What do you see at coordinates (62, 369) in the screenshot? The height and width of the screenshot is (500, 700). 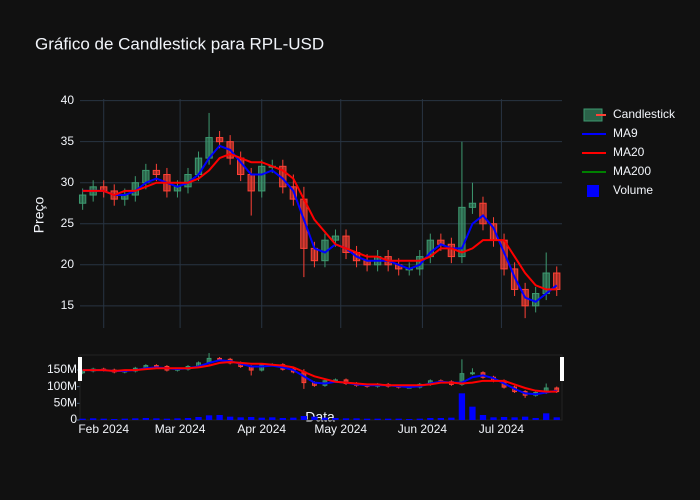 I see `y2-tick-label: 150M` at bounding box center [62, 369].